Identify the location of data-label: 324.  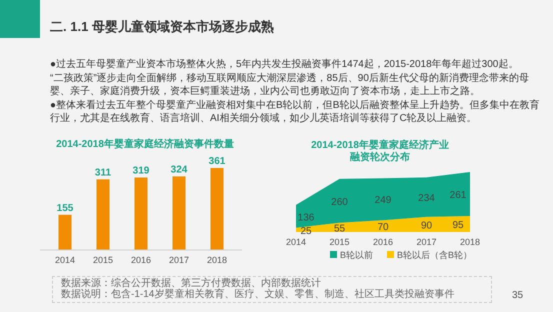
(179, 170).